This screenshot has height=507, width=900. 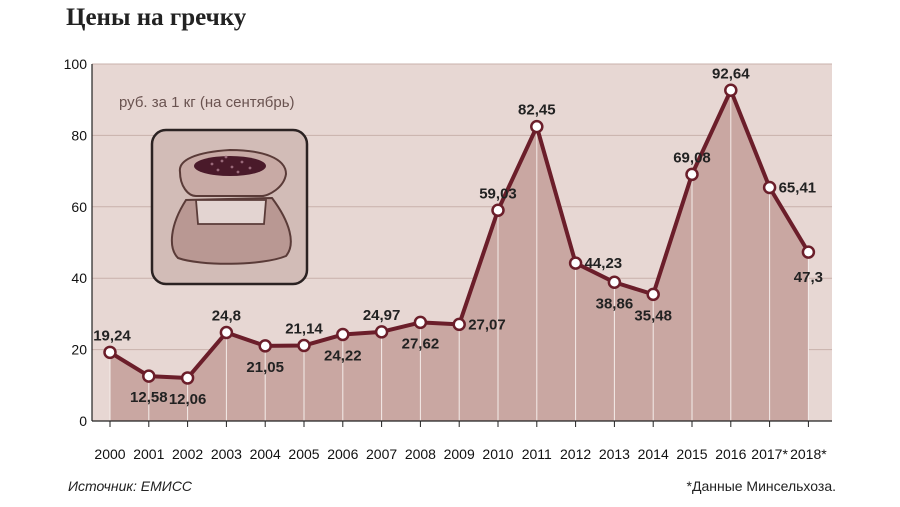 I want to click on x-tick-label: 2003, so click(x=226, y=454).